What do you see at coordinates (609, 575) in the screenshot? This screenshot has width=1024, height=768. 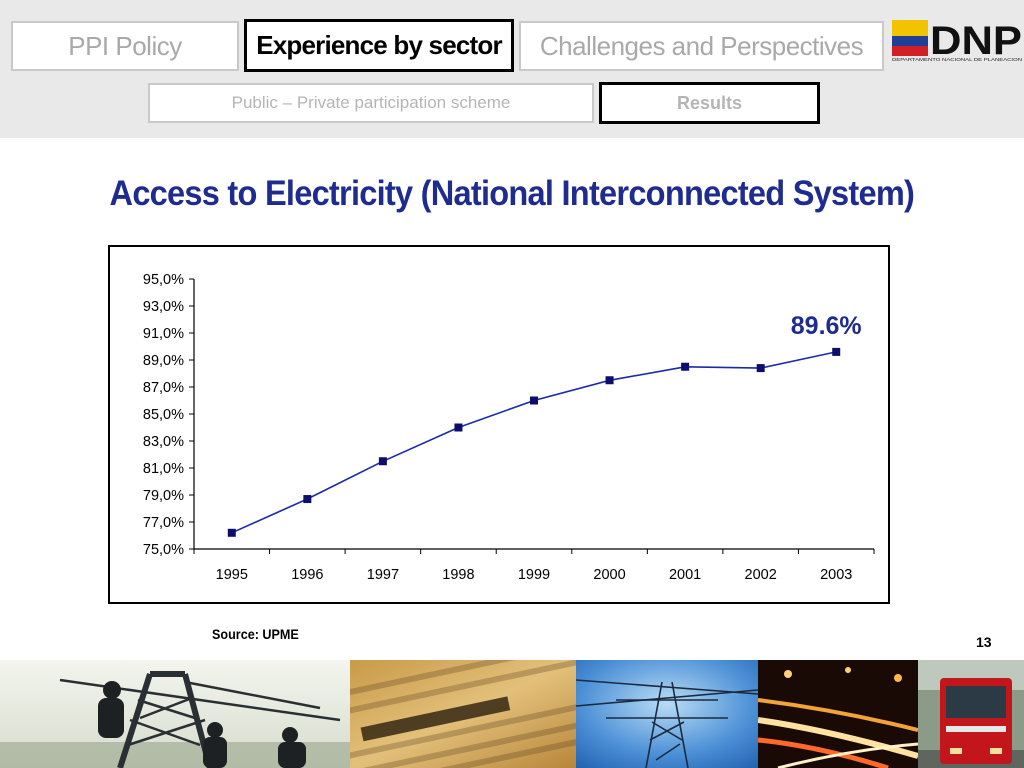 I see `x-tick-label: 2000` at bounding box center [609, 575].